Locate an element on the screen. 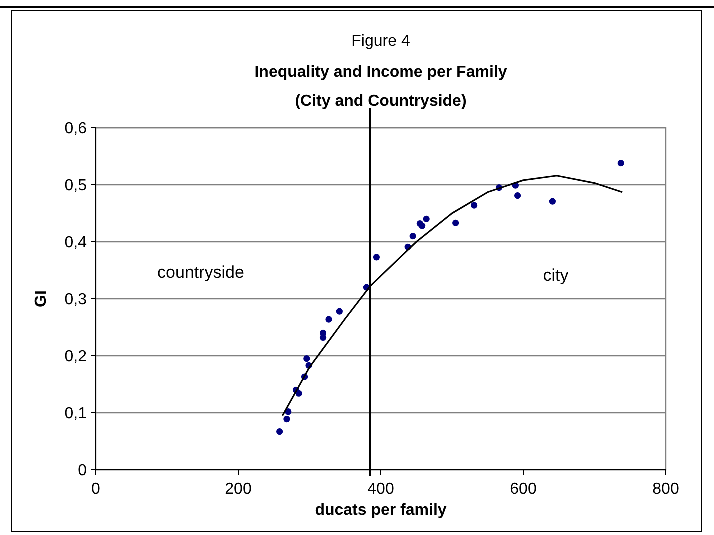 This screenshot has height=535, width=714. x-tick-label: 600 is located at coordinates (523, 489).